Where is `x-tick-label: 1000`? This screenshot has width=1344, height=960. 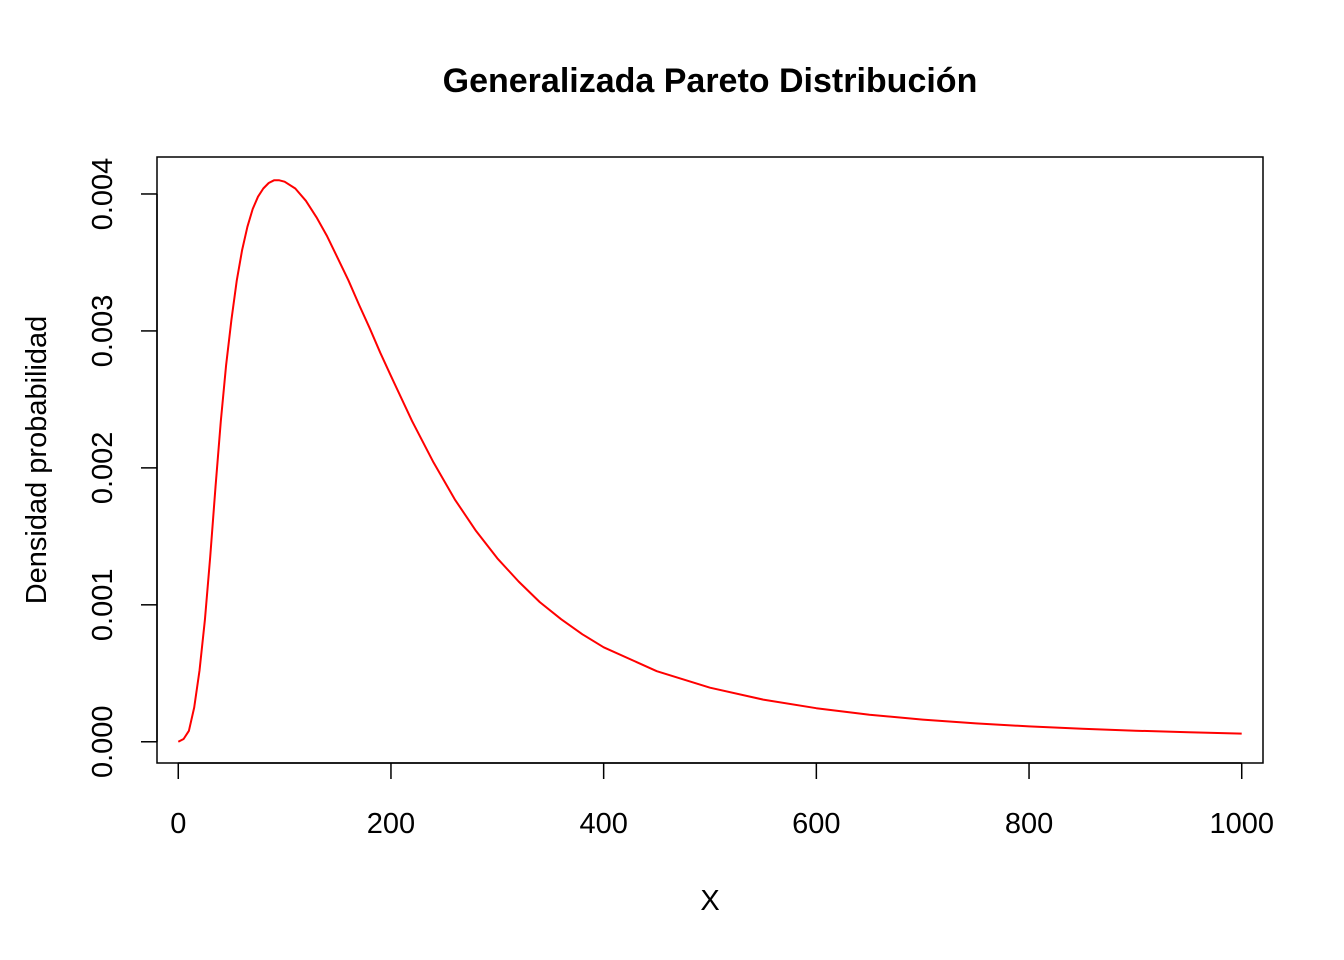 x-tick-label: 1000 is located at coordinates (1241, 824).